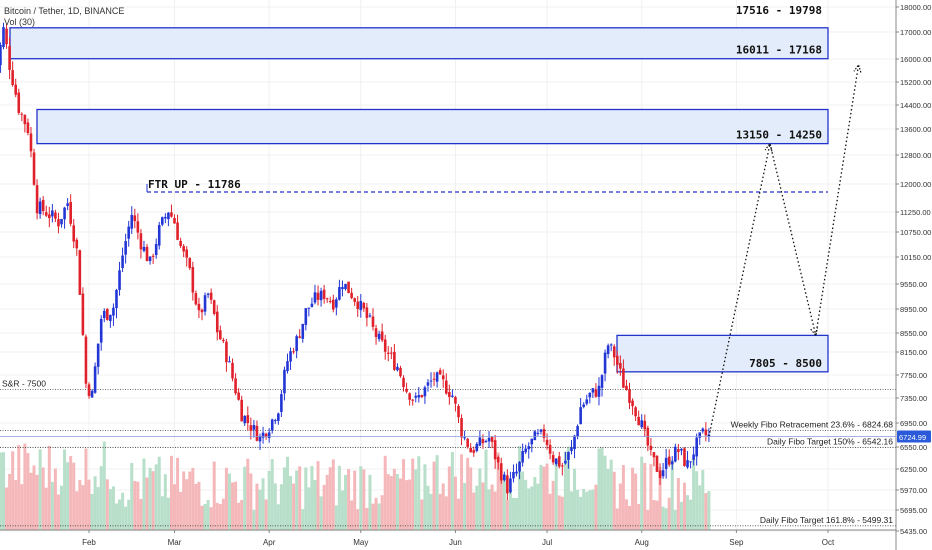 The height and width of the screenshot is (550, 932). Describe the element at coordinates (915, 257) in the screenshot. I see `y-tick-label: 10150.00` at that location.